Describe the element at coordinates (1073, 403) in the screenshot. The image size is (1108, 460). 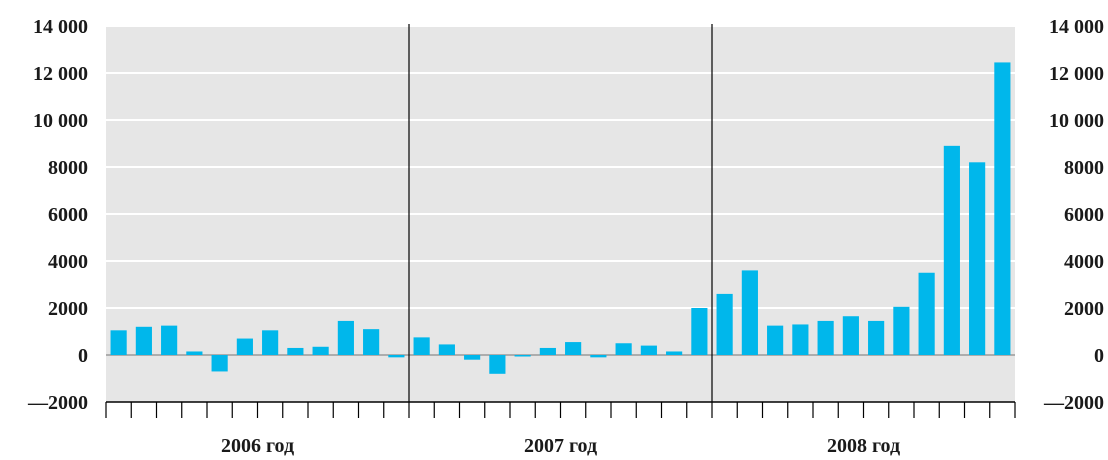
I see `y-tick-label-right: —2000` at that location.